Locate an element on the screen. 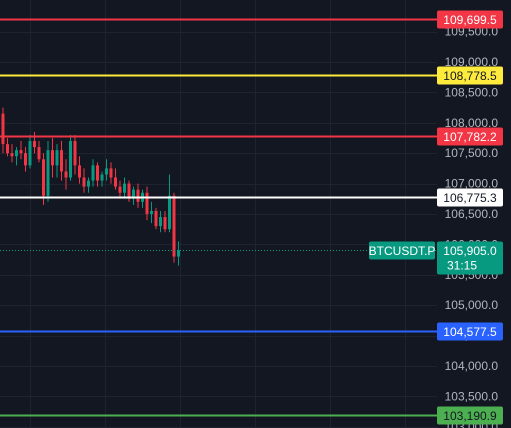  y-tick-label: 107,500.0 is located at coordinates (472, 153).